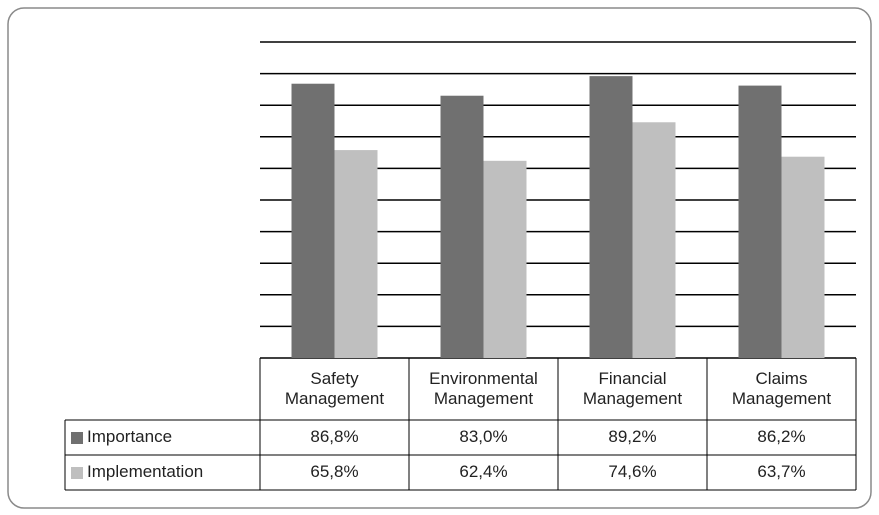 The image size is (879, 515). I want to click on value-label-text: 74,6%, so click(632, 472).